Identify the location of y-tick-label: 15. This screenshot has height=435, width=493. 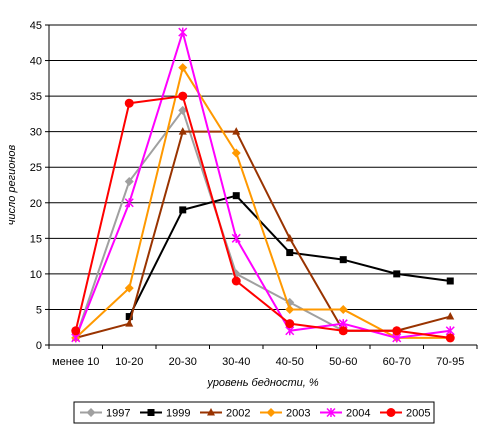
(36, 239).